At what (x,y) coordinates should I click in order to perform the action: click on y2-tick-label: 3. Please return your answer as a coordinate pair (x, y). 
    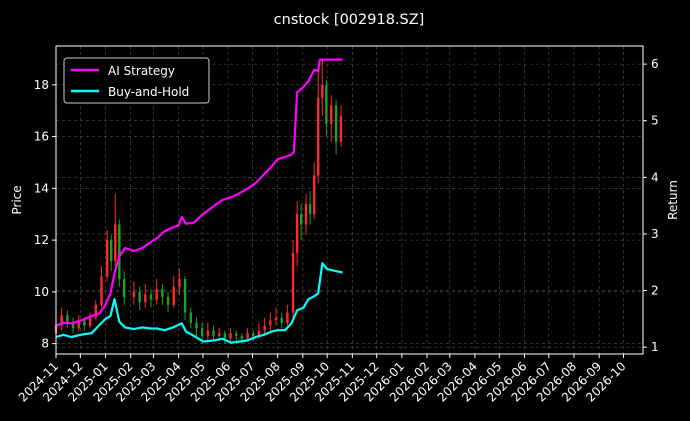
    Looking at the image, I should click on (655, 234).